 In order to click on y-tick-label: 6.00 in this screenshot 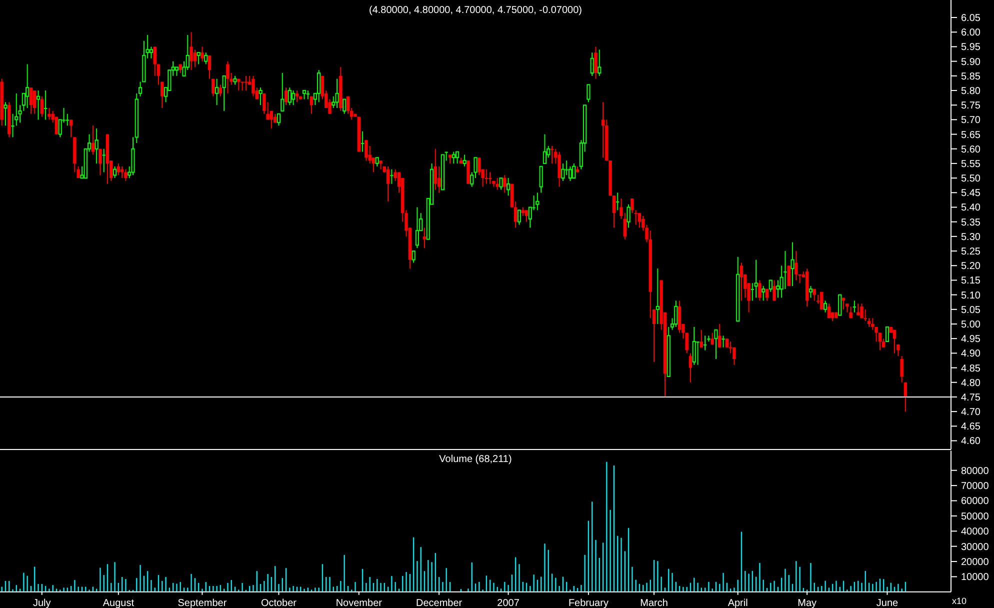, I will do `click(971, 33)`.